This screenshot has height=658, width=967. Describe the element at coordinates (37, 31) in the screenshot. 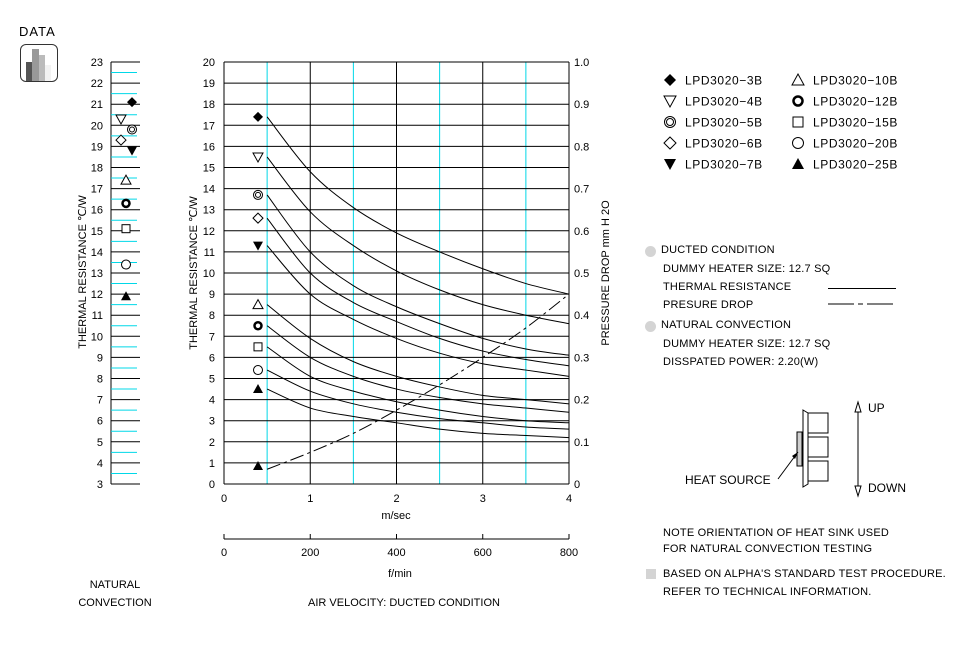

I see `data-title: DATA` at that location.